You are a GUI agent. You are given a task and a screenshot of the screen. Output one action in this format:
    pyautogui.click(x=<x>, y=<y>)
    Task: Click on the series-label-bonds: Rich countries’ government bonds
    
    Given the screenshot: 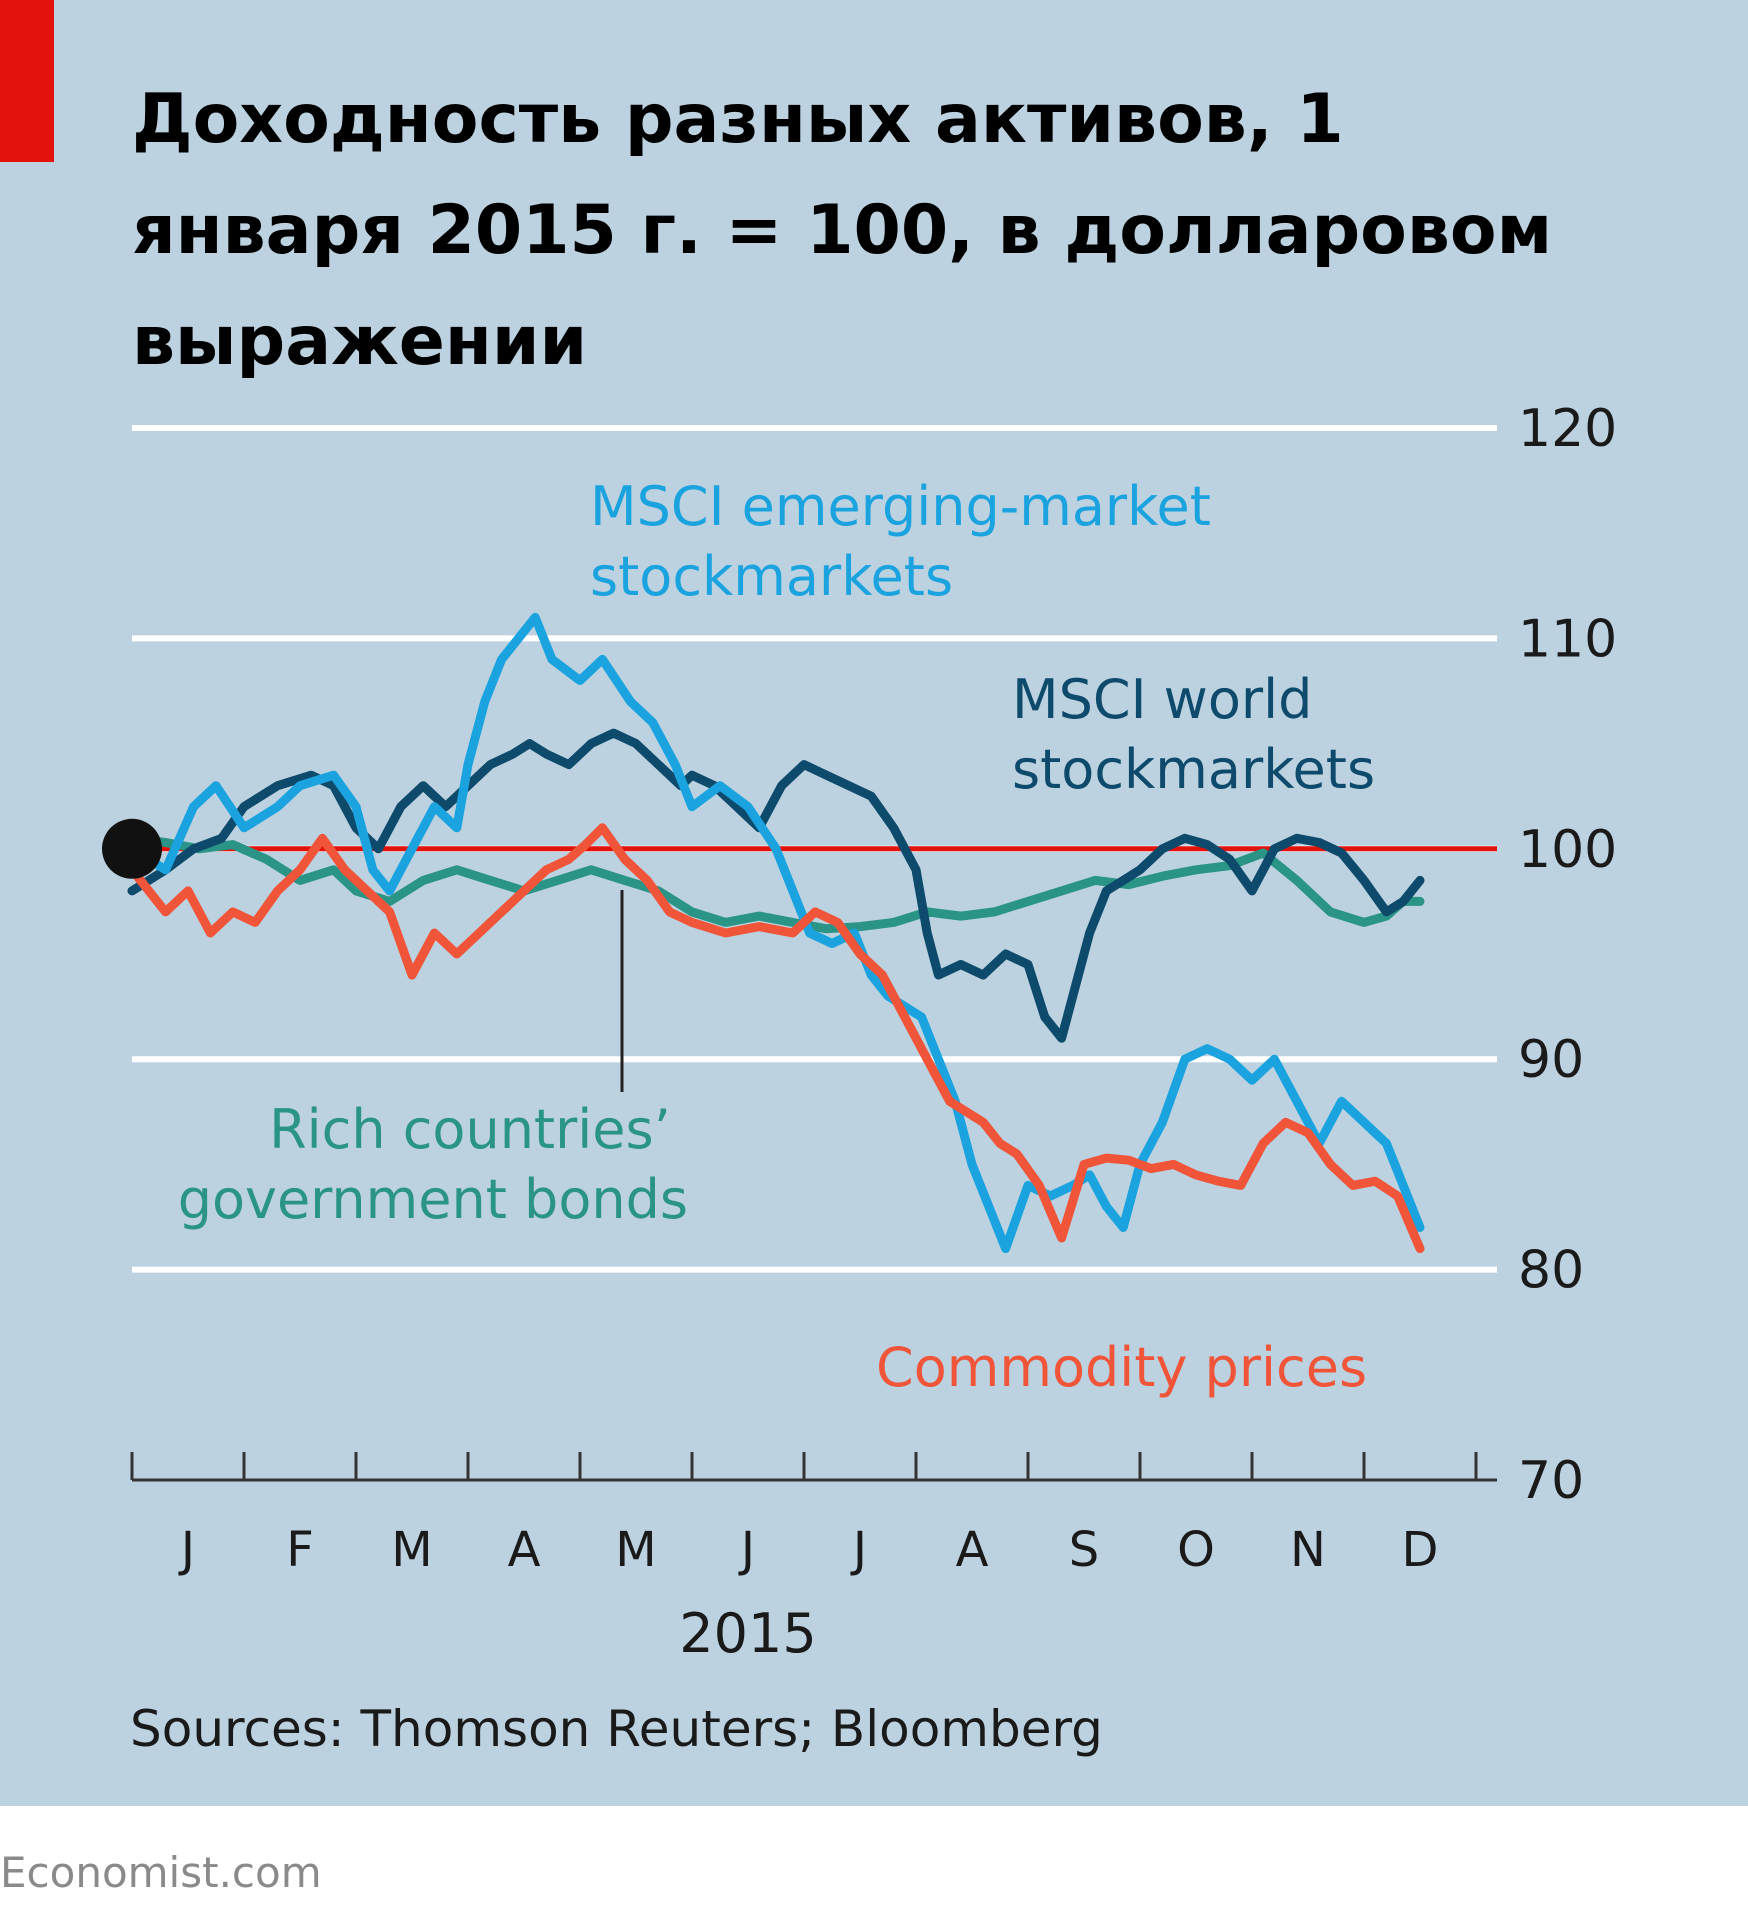 What is the action you would take?
    pyautogui.click(x=433, y=1164)
    